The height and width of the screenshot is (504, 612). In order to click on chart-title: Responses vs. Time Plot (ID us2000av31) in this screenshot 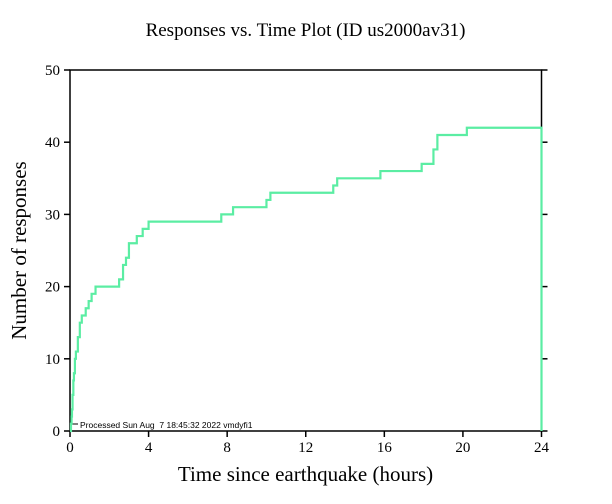, I will do `click(306, 30)`.